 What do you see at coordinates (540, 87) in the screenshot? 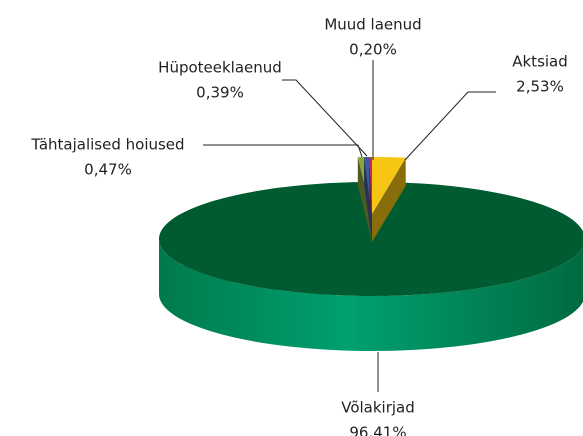
I see `value-label: 2,53%` at bounding box center [540, 87].